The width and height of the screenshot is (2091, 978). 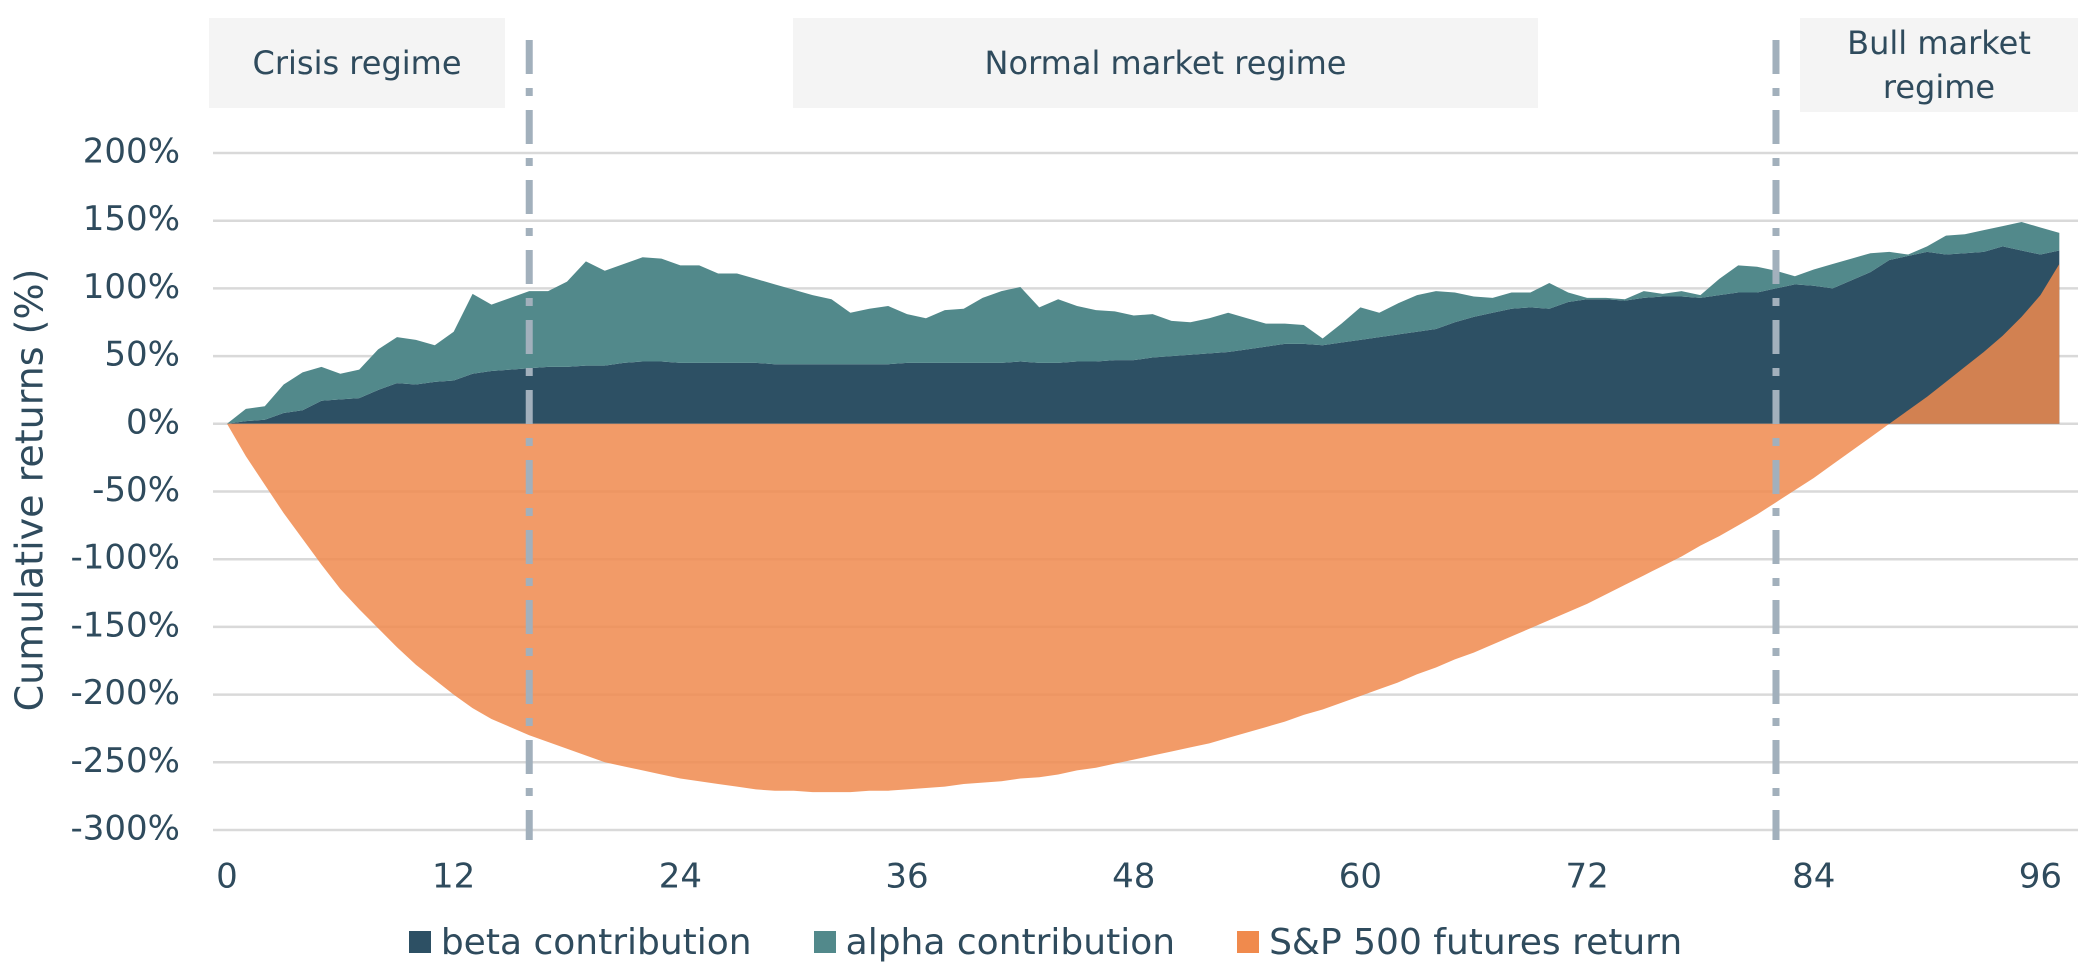 I want to click on legend-item: S&P 500 futures return, so click(x=1459, y=942).